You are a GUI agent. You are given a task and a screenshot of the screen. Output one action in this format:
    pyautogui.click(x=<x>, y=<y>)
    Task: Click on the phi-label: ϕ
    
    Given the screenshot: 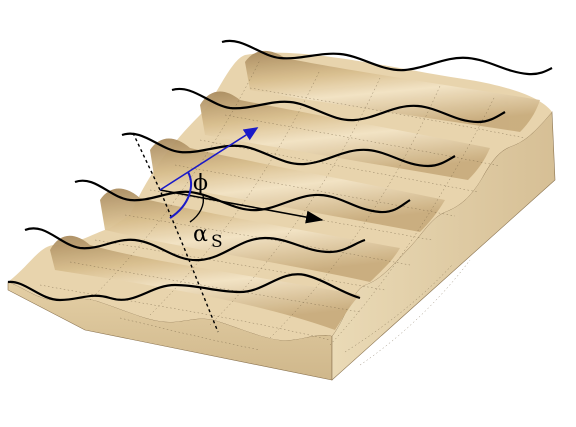 What is the action you would take?
    pyautogui.click(x=200, y=183)
    